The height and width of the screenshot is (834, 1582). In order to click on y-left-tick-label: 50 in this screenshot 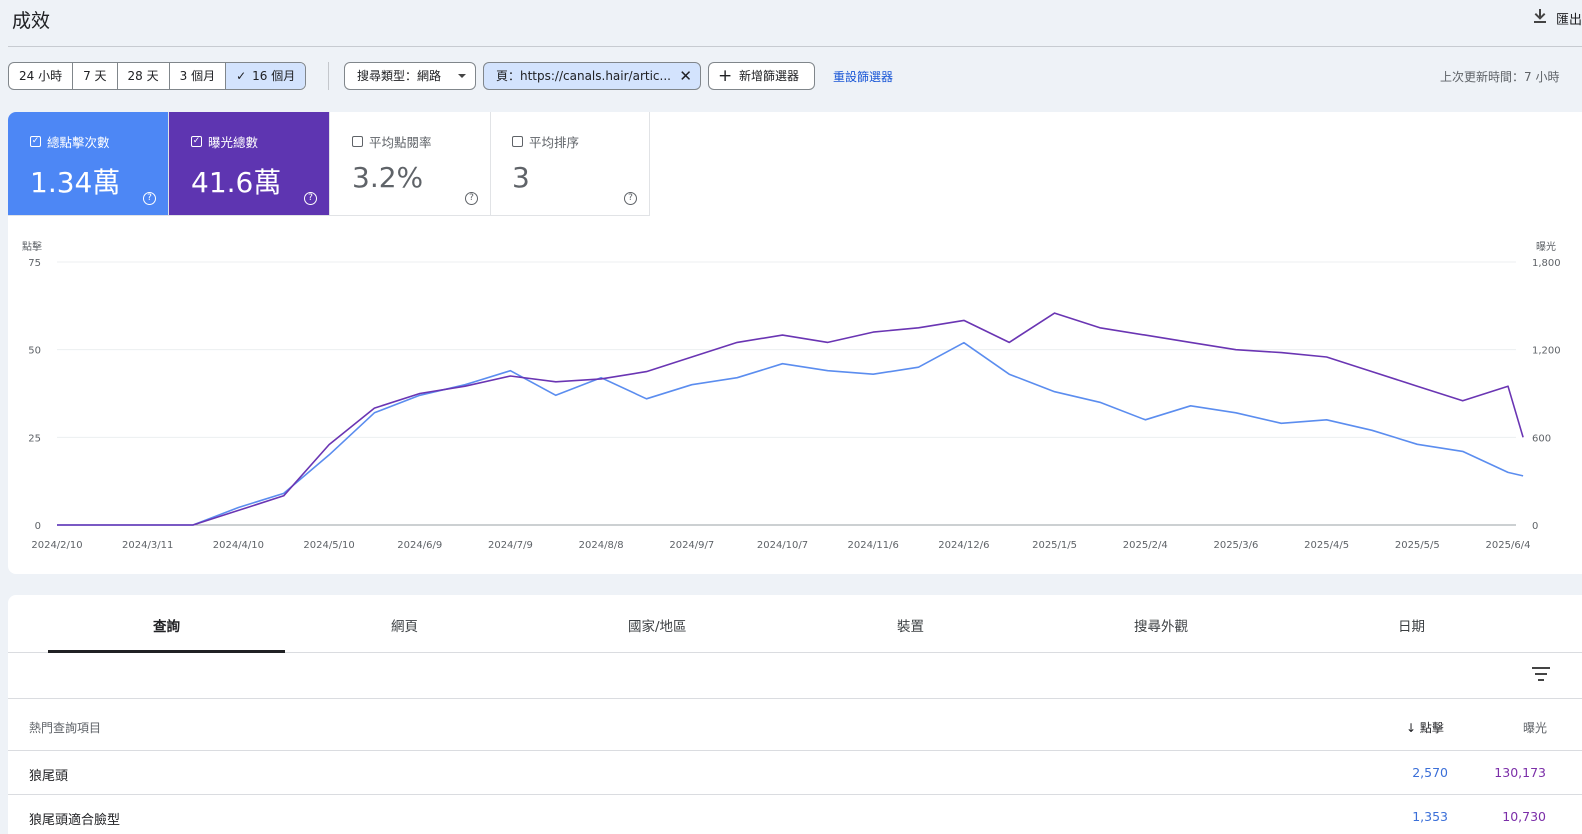, I will do `click(34, 351)`.